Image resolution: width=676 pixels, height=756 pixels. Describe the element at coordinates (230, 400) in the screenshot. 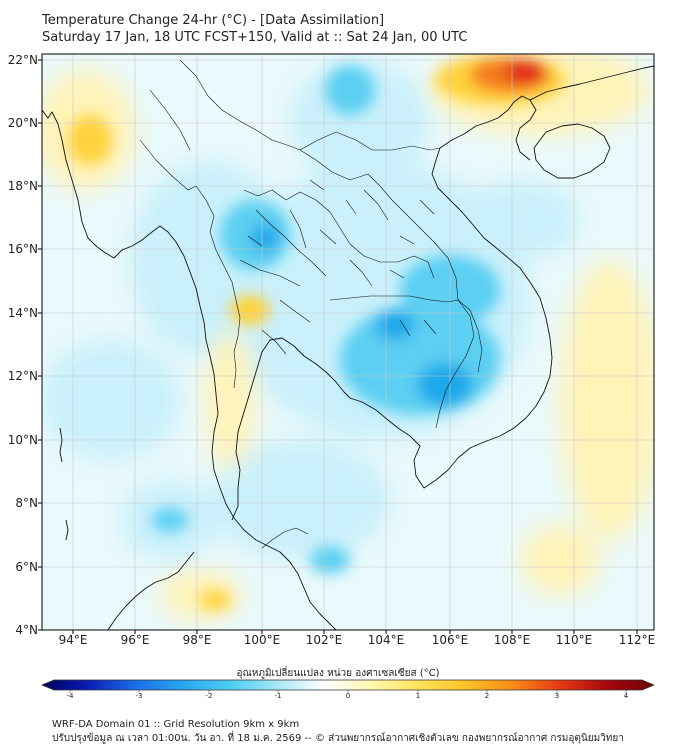

I see `warm-patch-tenasserim` at that location.